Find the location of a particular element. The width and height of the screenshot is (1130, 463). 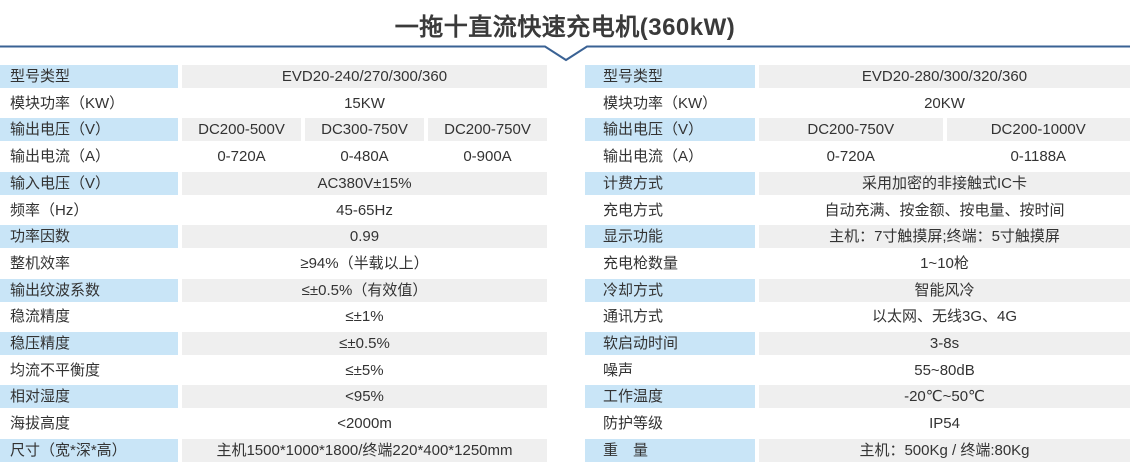

divider-line is located at coordinates (565, 53).